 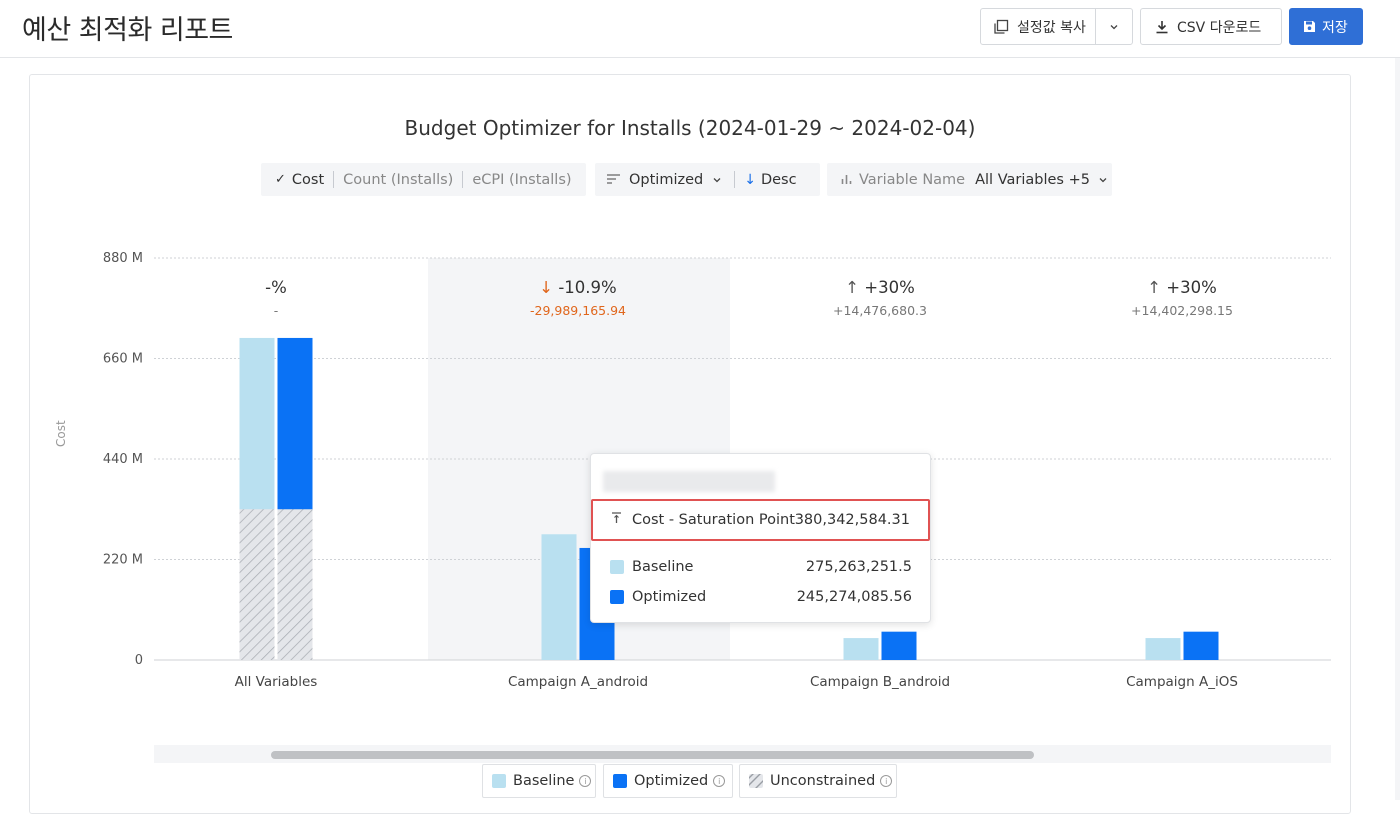 I want to click on legend-baseline-label: Baseline, so click(x=544, y=781).